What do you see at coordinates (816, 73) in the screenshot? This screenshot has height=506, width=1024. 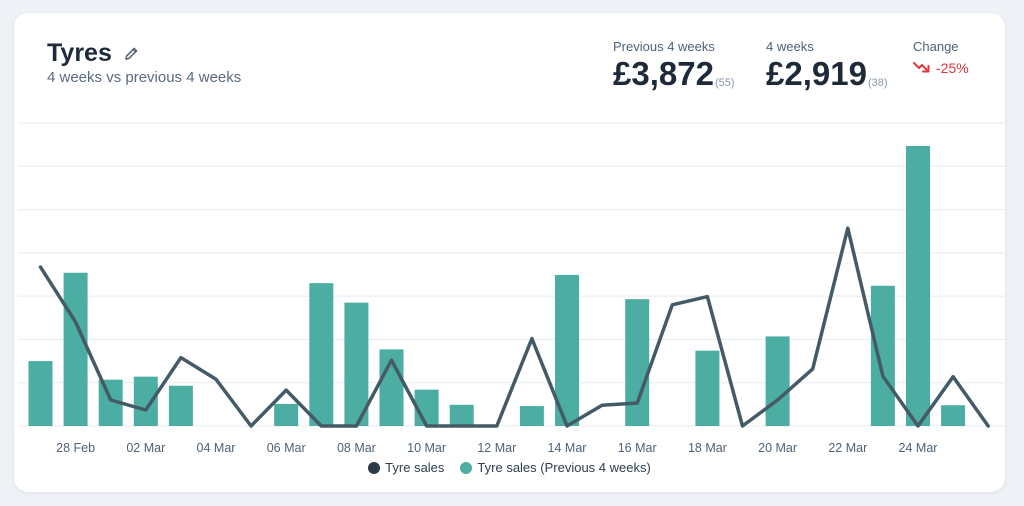 I see `stat-current-value: £2,919` at bounding box center [816, 73].